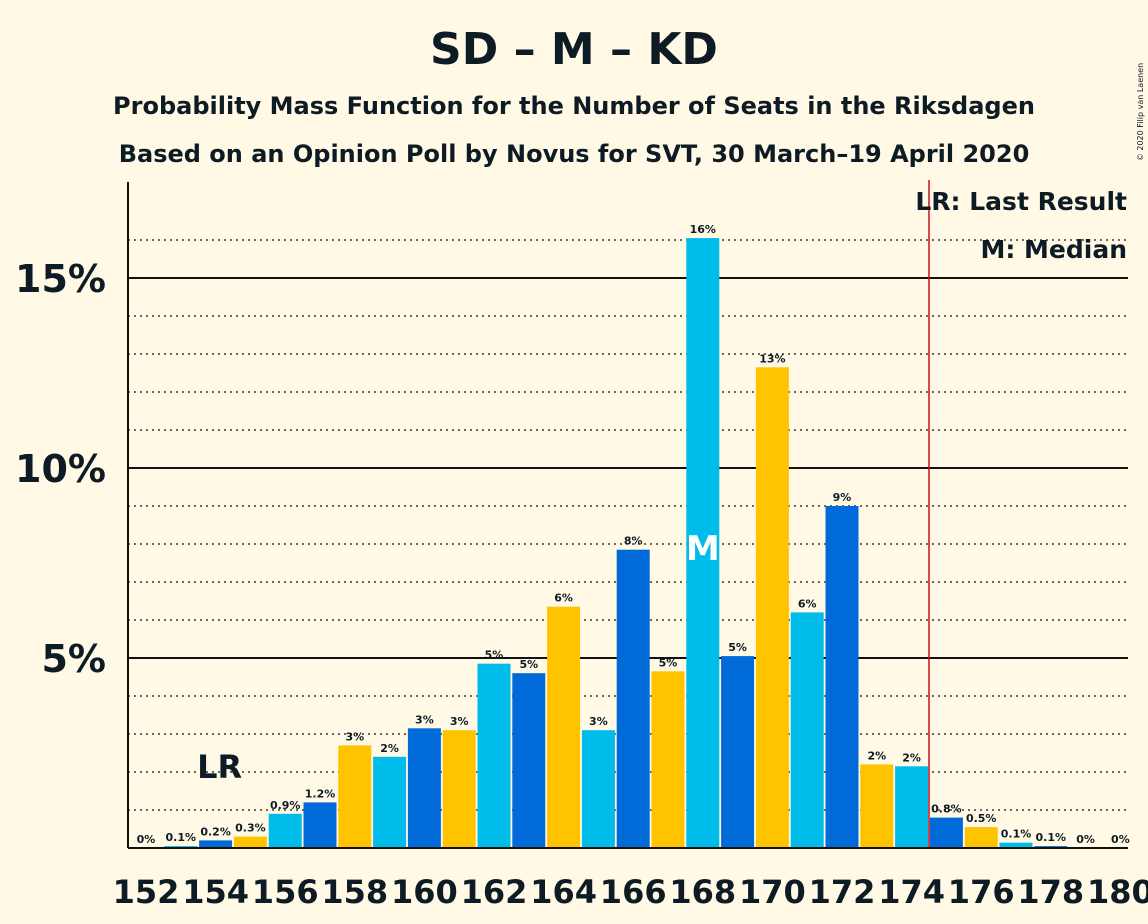 The height and width of the screenshot is (924, 1148). I want to click on value-label-seat-153: 0.1%, so click(181, 837).